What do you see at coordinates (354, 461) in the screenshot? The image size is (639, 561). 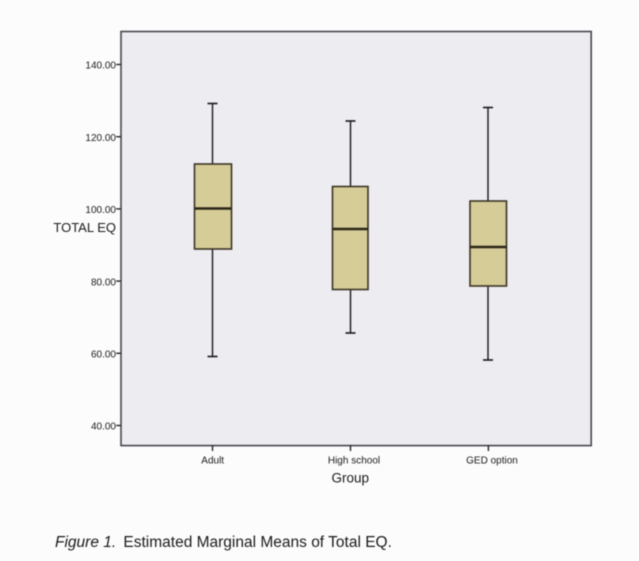 I see `svg-text: High school` at bounding box center [354, 461].